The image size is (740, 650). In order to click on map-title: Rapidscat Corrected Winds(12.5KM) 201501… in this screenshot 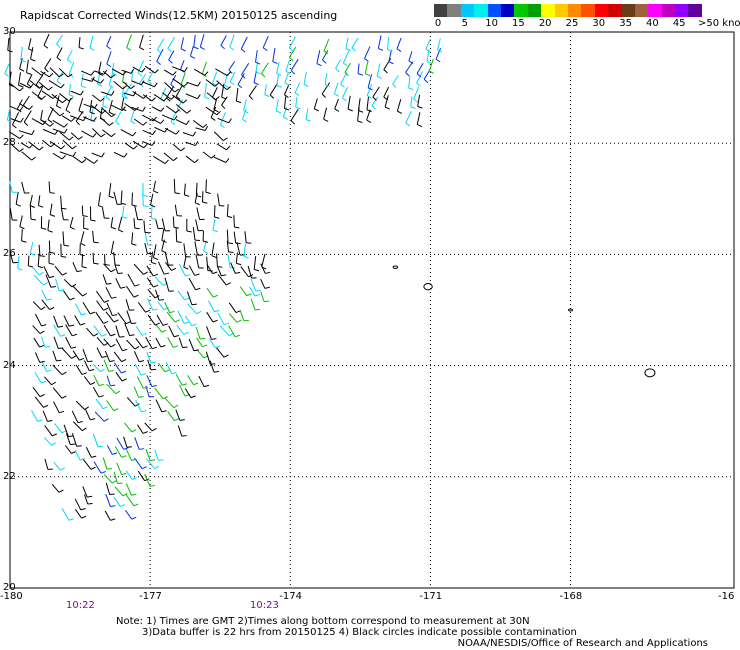, I will do `click(179, 15)`.